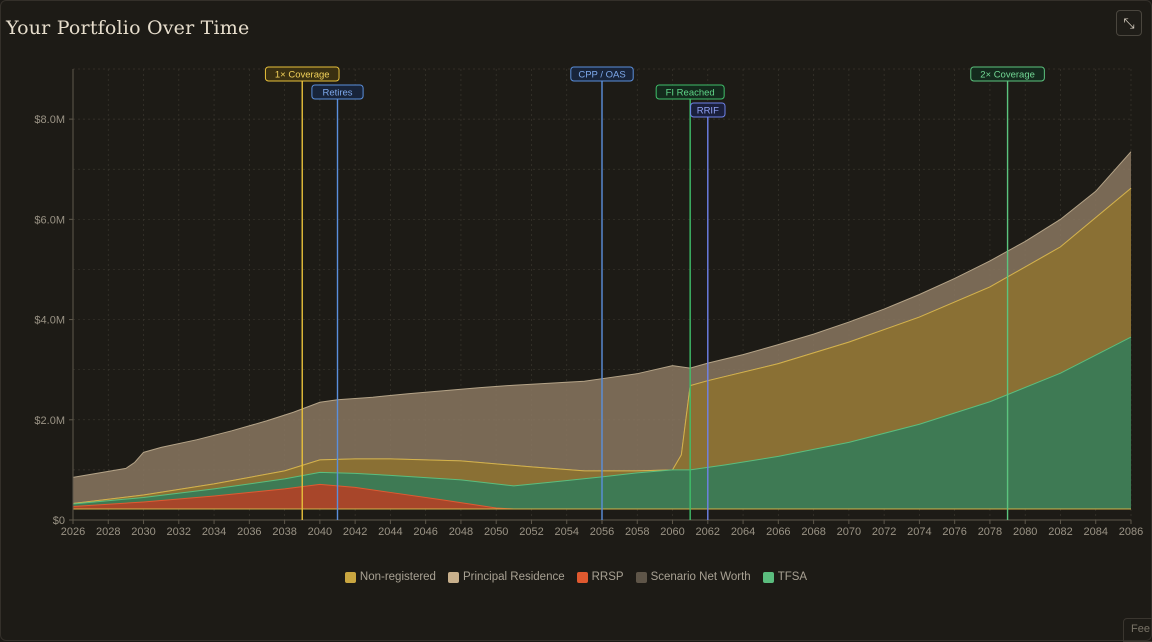 The width and height of the screenshot is (1152, 642). What do you see at coordinates (566, 532) in the screenshot?
I see `x-tick-label: 2054` at bounding box center [566, 532].